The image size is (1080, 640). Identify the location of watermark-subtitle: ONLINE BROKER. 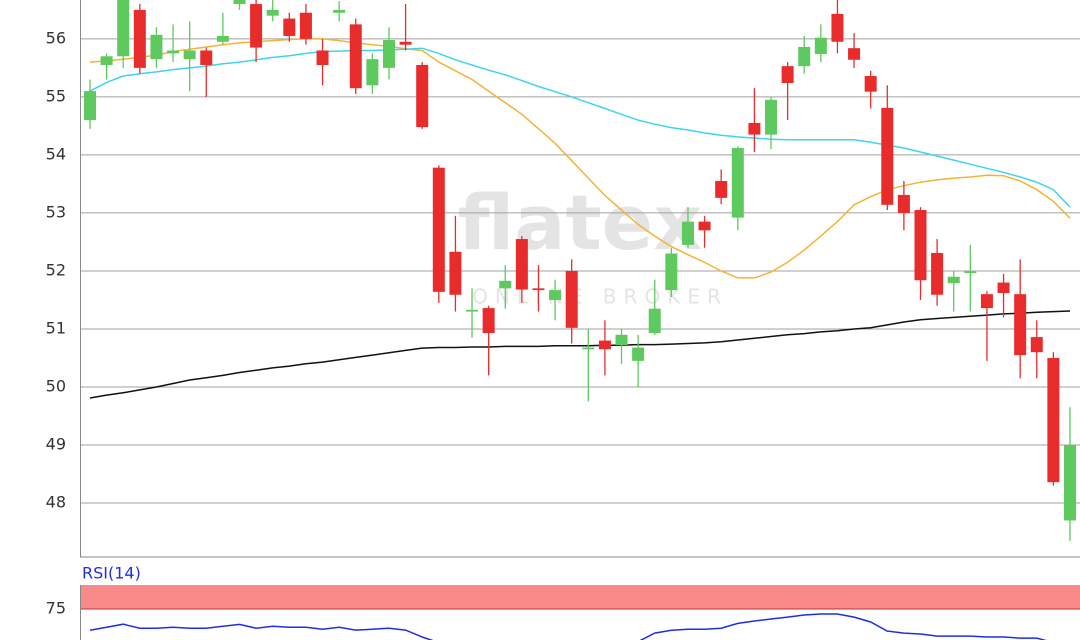
(600, 297).